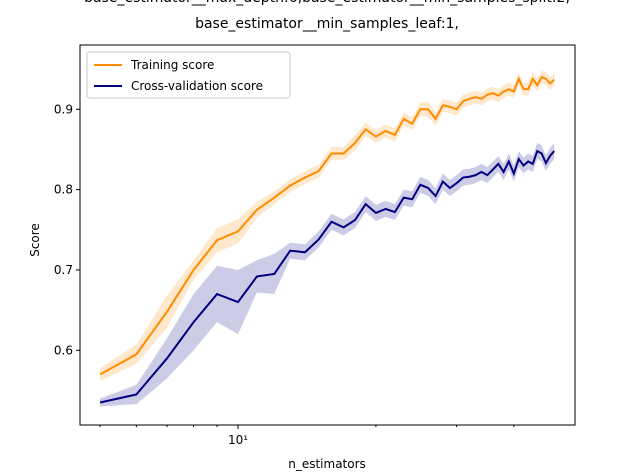 This screenshot has width=640, height=476. Describe the element at coordinates (238, 440) in the screenshot. I see `x-tick-label: 10¹` at that location.